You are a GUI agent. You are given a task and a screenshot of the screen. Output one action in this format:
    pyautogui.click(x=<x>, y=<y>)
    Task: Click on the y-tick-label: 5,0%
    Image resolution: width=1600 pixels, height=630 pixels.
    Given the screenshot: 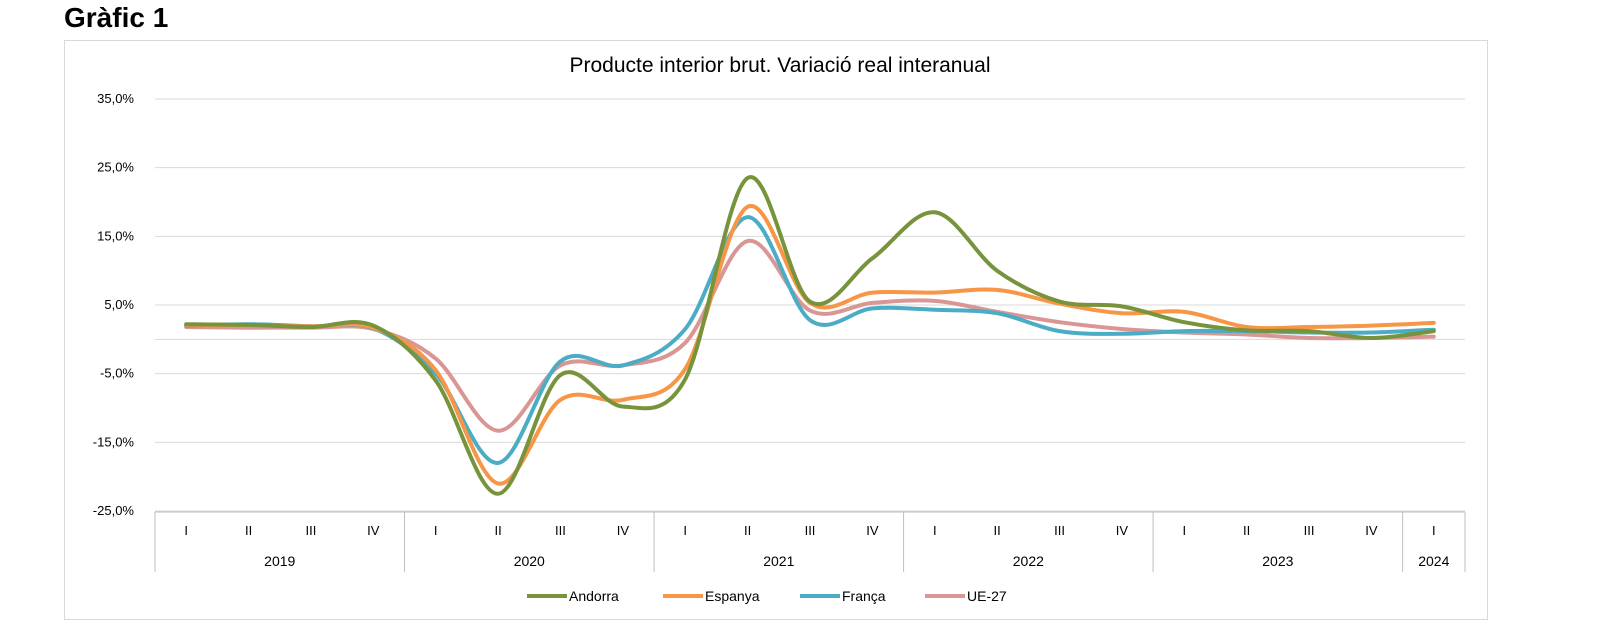 What is the action you would take?
    pyautogui.click(x=119, y=304)
    